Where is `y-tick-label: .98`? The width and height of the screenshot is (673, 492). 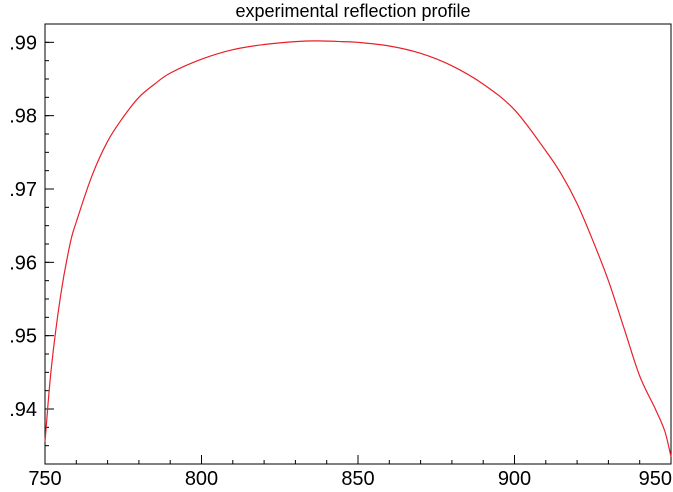 y-tick-label: .98 is located at coordinates (23, 117).